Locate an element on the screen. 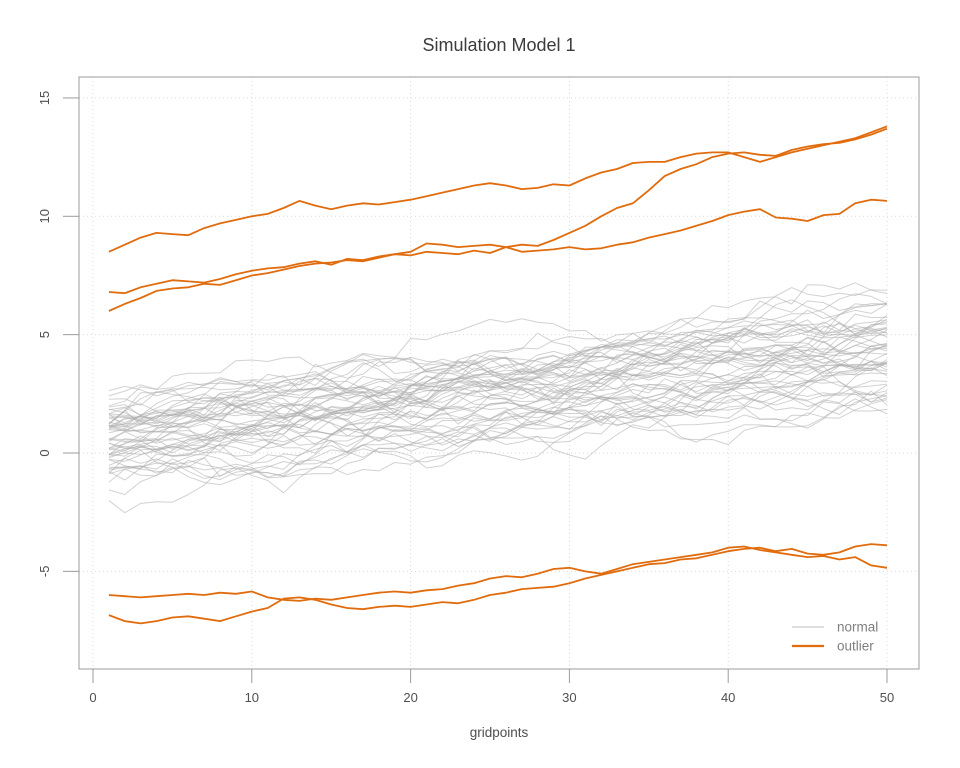 The width and height of the screenshot is (960, 768). y-tick-label: 0 is located at coordinates (44, 452).